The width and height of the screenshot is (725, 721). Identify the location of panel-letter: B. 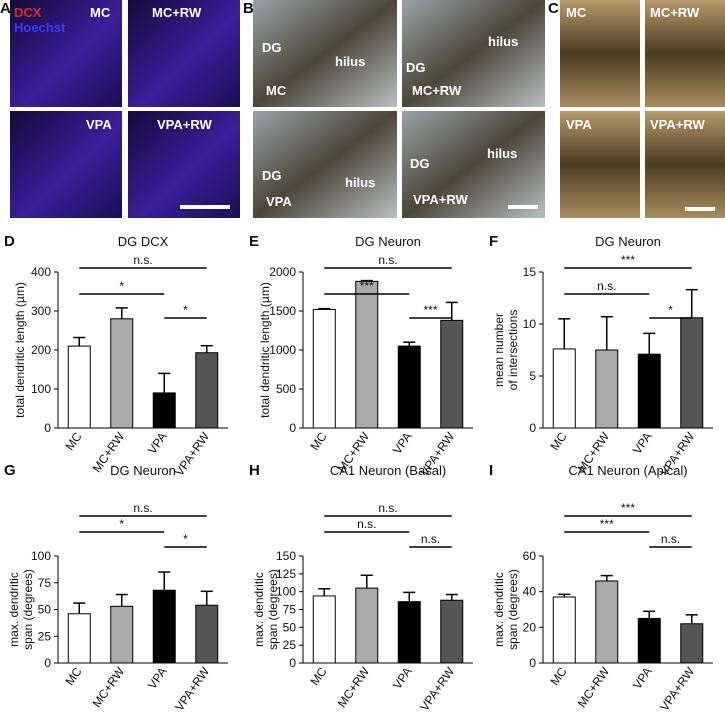
(248, 8).